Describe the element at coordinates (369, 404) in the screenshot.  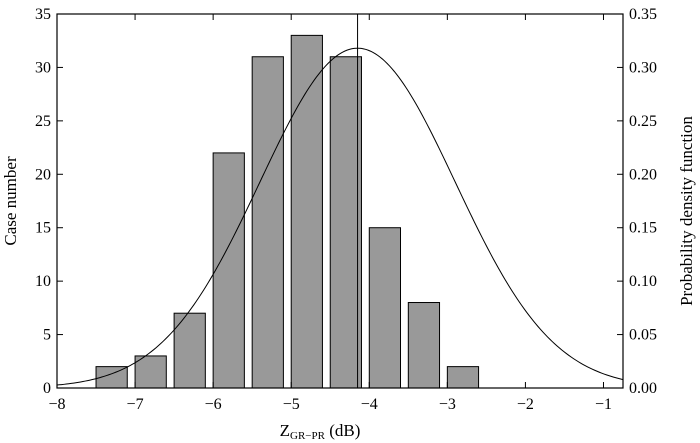
I see `x-tick-label: −4` at that location.